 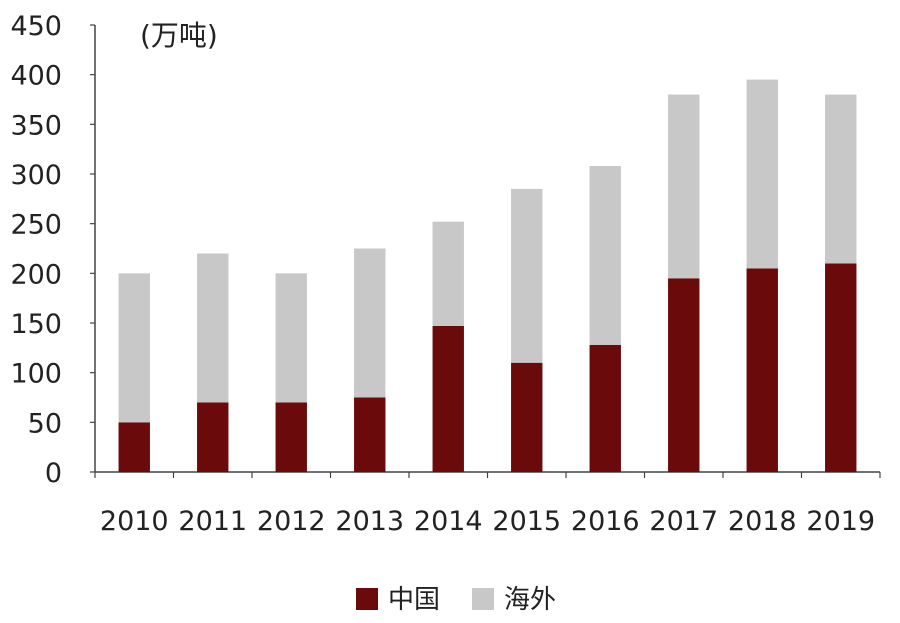 What do you see at coordinates (367, 599) in the screenshot?
I see `legend-swatch-china` at bounding box center [367, 599].